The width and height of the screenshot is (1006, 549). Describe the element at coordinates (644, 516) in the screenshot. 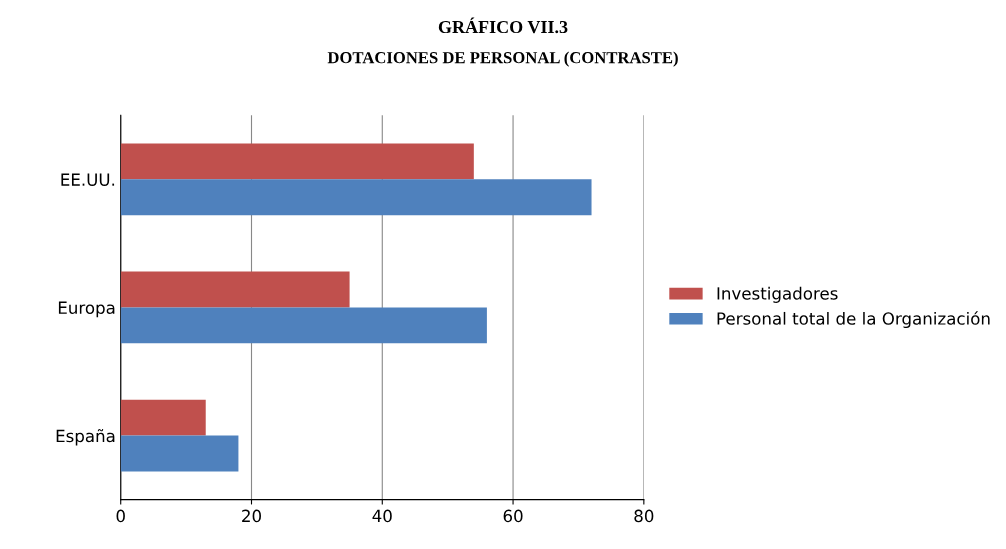

I see `x-tick-label: 80` at that location.